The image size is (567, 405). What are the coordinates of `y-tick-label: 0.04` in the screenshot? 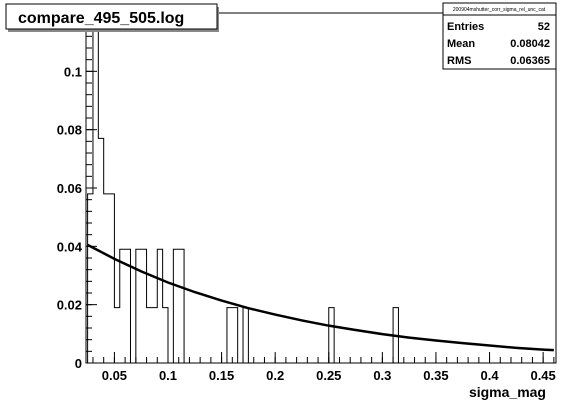 It's located at (70, 246).